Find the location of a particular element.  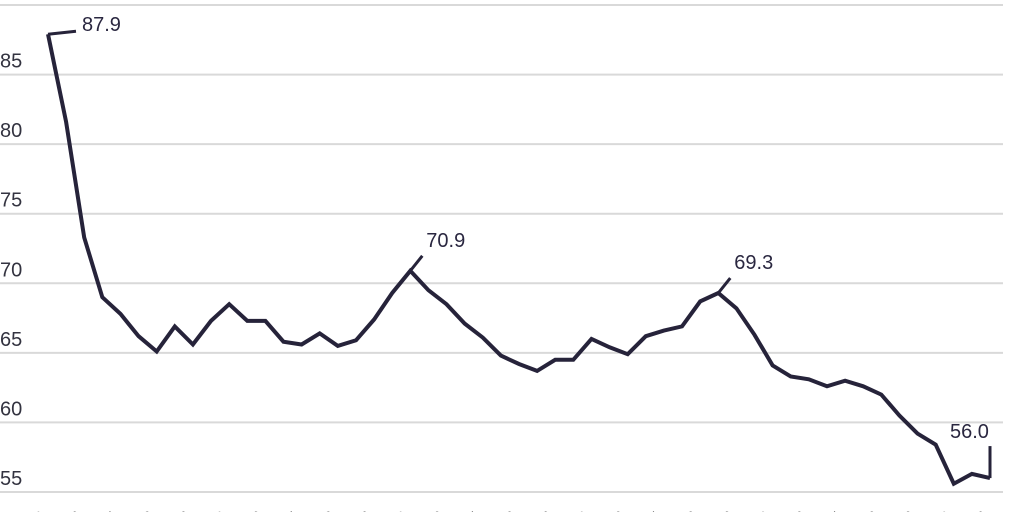

data-label: 56.0 is located at coordinates (969, 432).